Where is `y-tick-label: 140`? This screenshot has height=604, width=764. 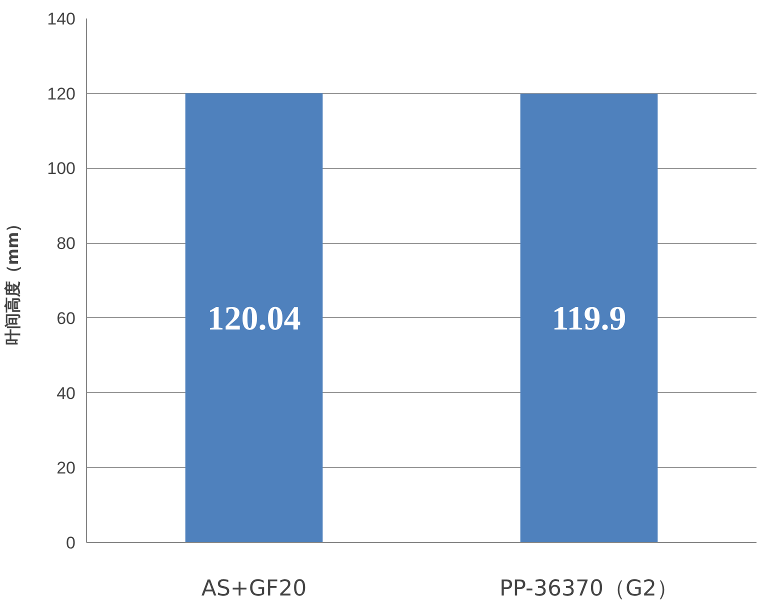 y-tick-label: 140 is located at coordinates (61, 19).